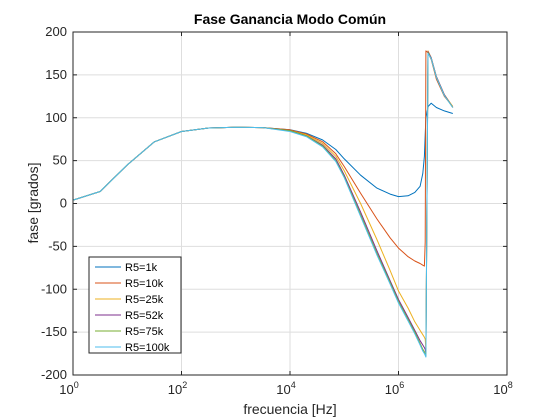  Describe the element at coordinates (60, 160) in the screenshot. I see `y-tick-label: 50` at that location.